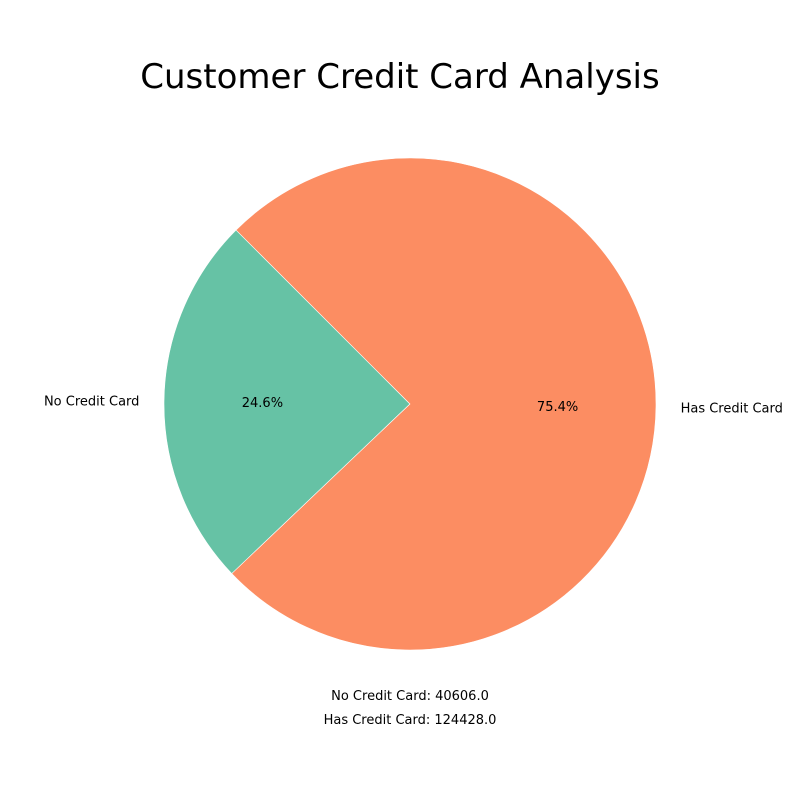  I want to click on slice-label-has-credit-card: Has Credit Card, so click(732, 408).